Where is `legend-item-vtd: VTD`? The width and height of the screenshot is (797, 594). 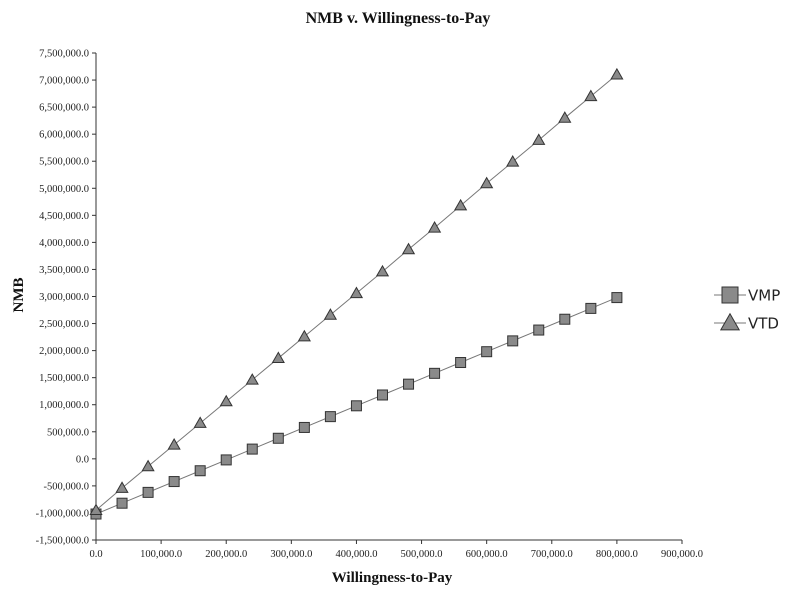 legend-item-vtd: VTD is located at coordinates (746, 322).